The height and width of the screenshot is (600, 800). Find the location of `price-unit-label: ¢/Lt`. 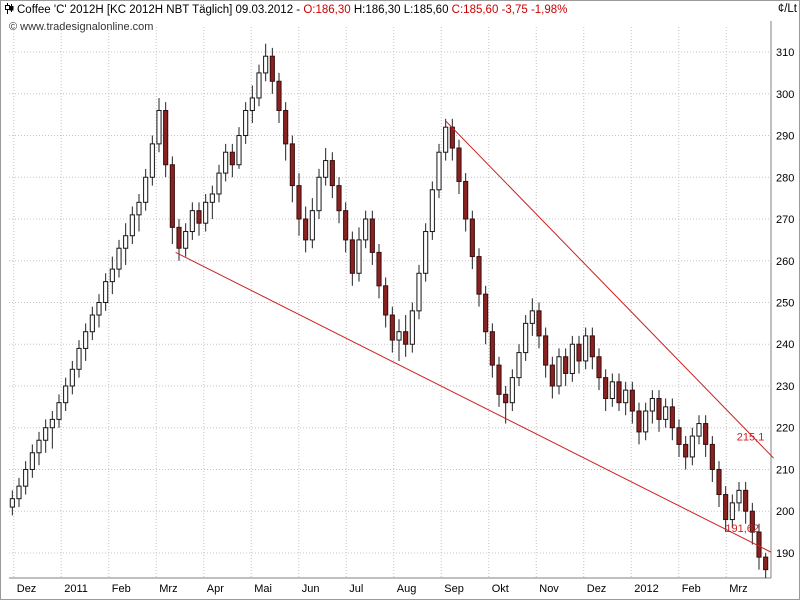

price-unit-label: ¢/Lt is located at coordinates (787, 9).